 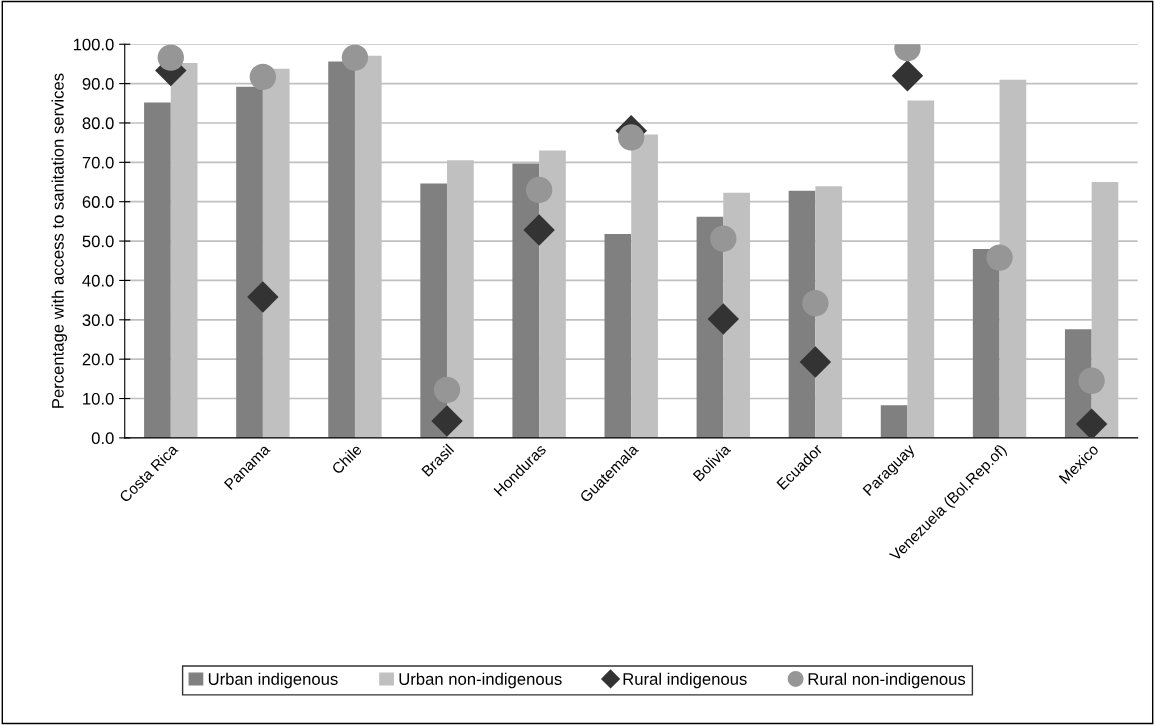 What do you see at coordinates (480, 680) in the screenshot?
I see `legend-label: Urban non-indigenous` at bounding box center [480, 680].